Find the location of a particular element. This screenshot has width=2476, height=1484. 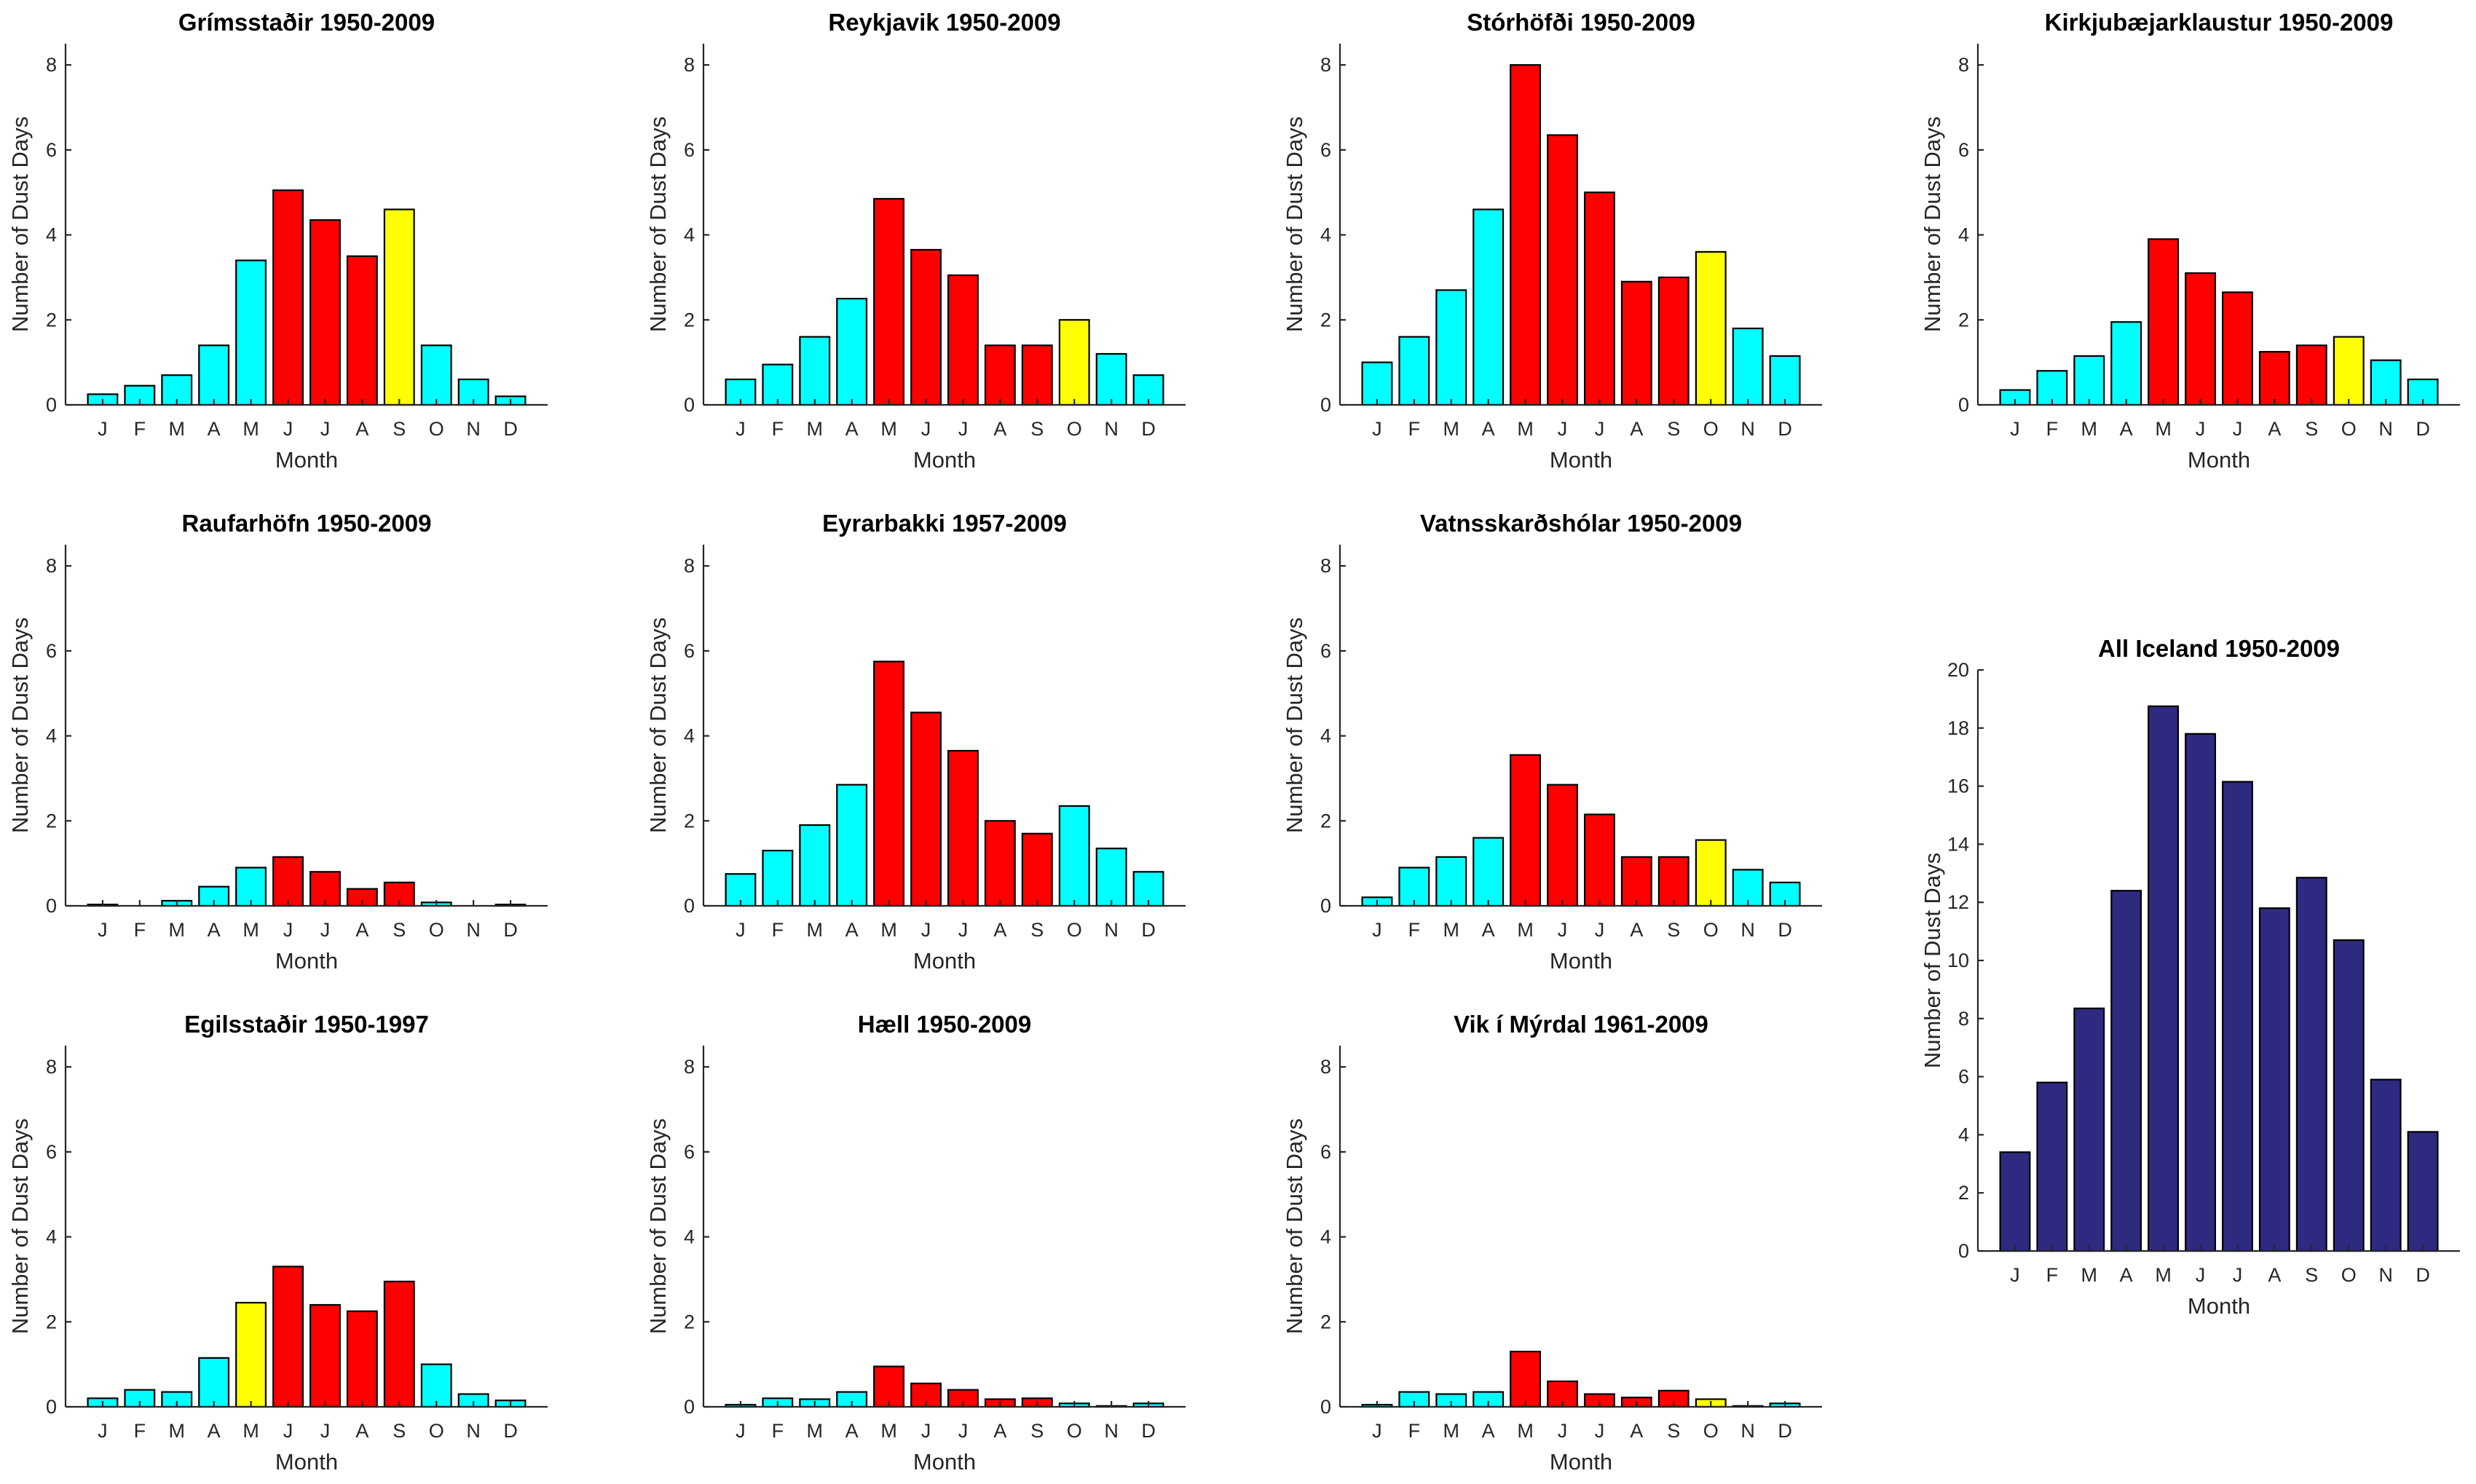

chart-title: Stórhöfði 1950-2009 is located at coordinates (1581, 22).